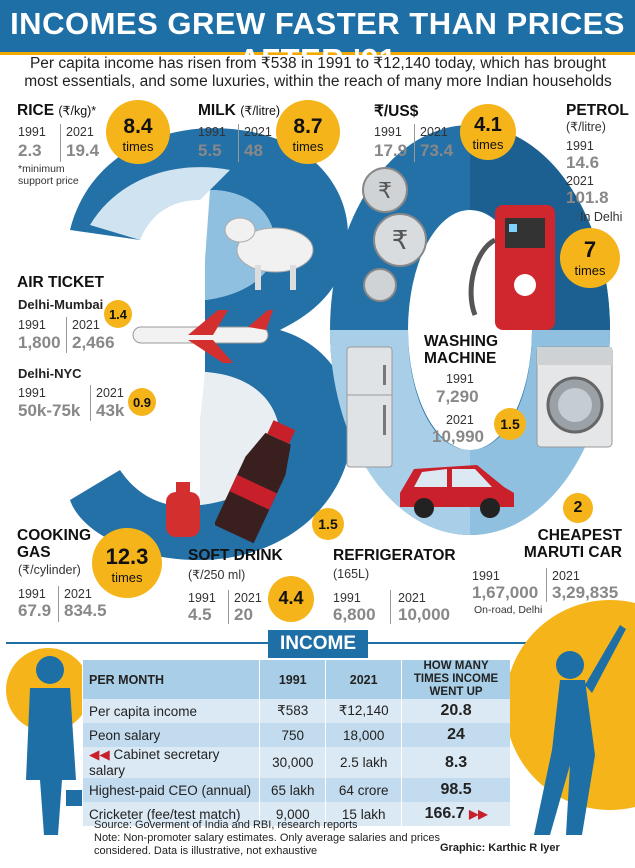 This screenshot has height=868, width=635. I want to click on car-times-badge: 2, so click(578, 508).